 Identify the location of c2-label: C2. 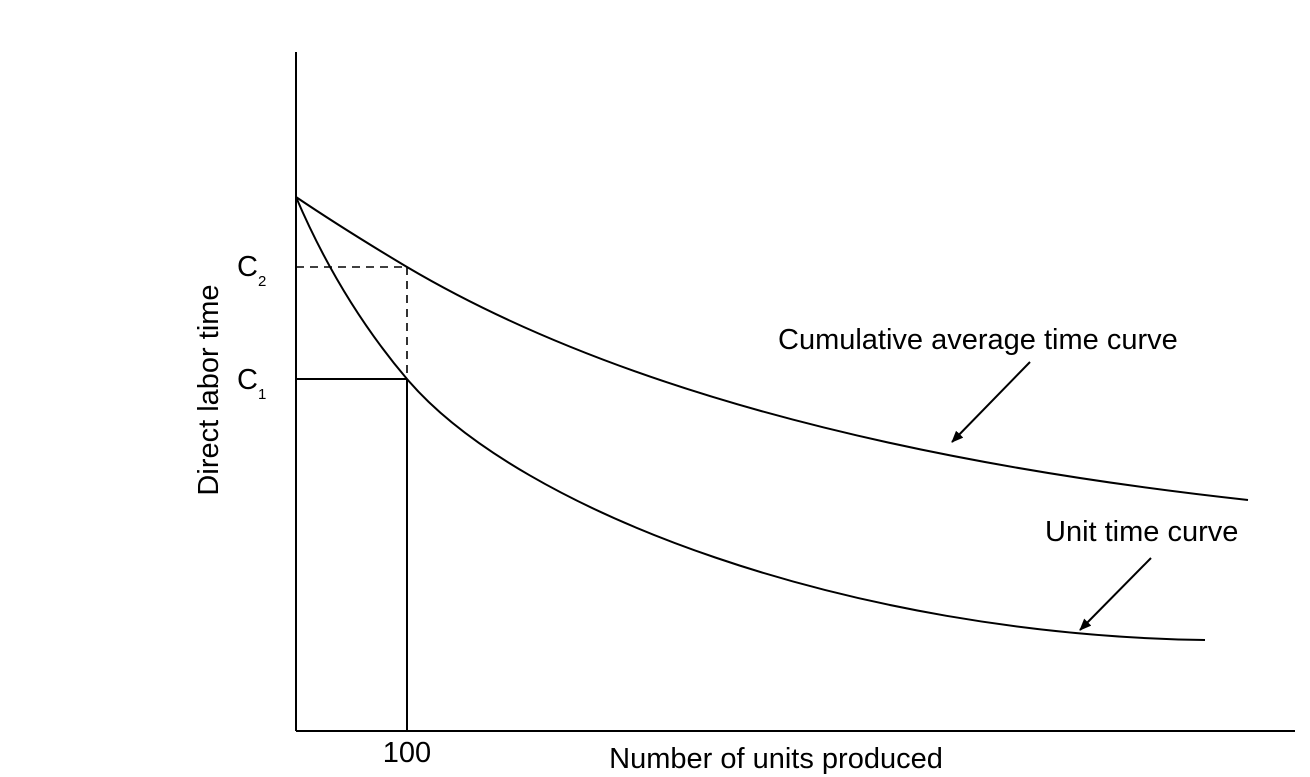
(251, 270).